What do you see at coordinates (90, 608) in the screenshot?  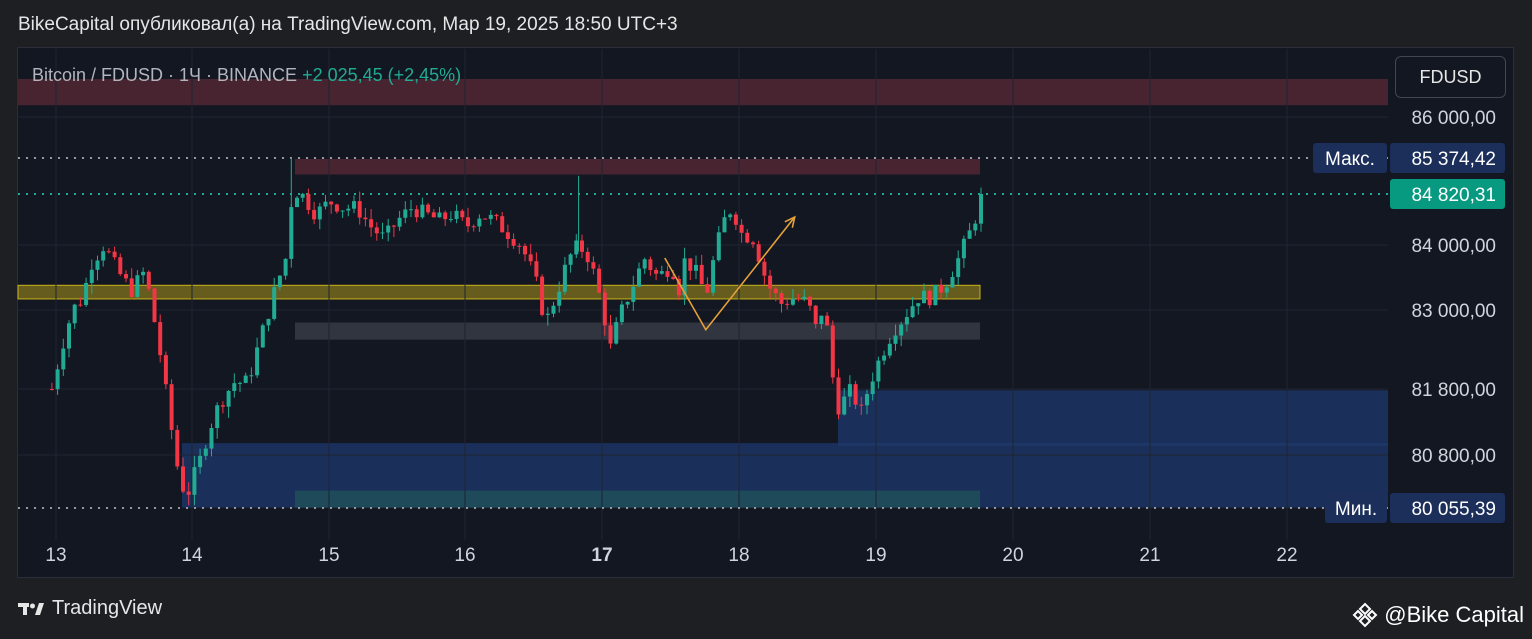 I see `tradingview-brand: TradingView` at bounding box center [90, 608].